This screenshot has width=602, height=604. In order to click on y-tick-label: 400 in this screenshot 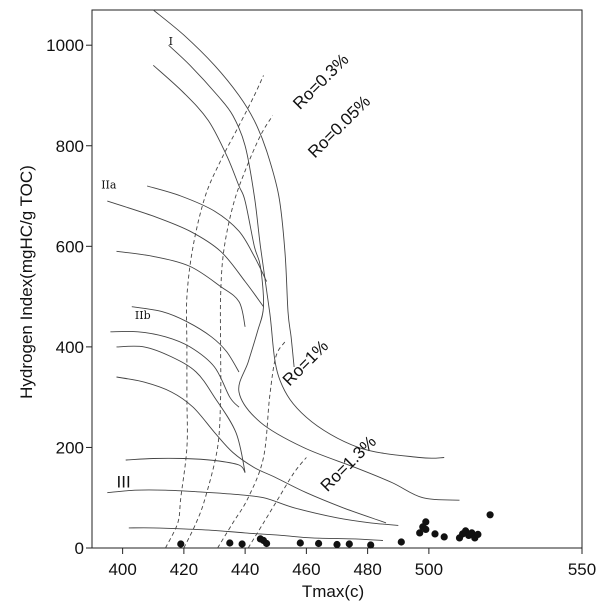, I will do `click(70, 347)`.